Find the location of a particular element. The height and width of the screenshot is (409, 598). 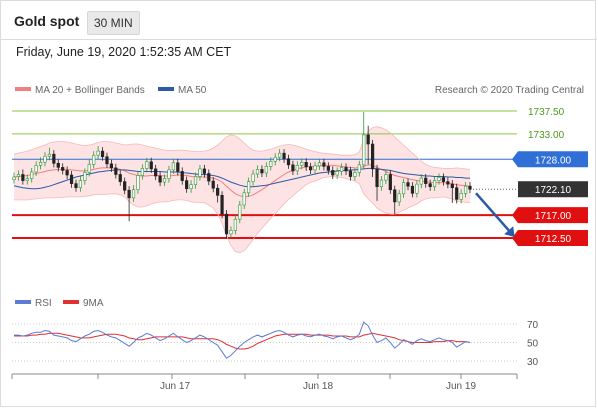

rsi-9ma-line is located at coordinates (242, 341).